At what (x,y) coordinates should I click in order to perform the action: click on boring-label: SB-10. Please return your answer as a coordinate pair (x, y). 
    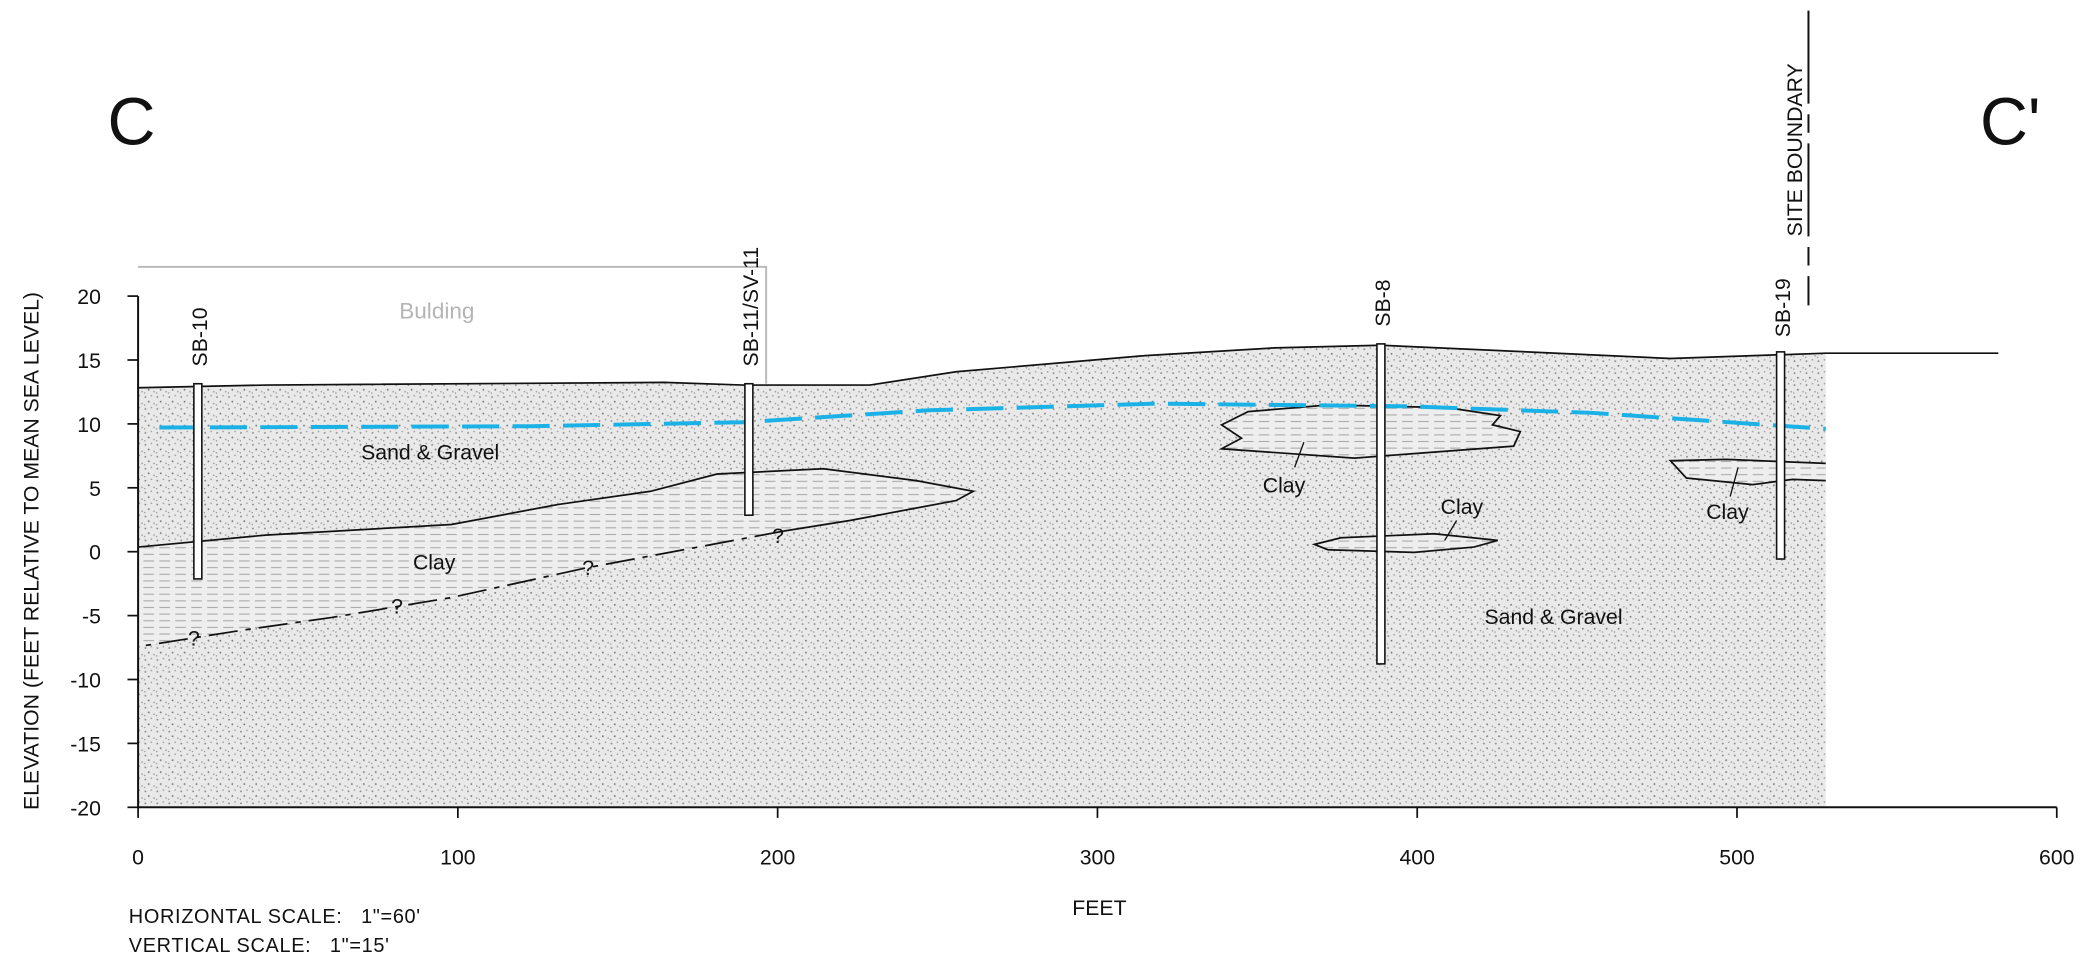
    Looking at the image, I should click on (200, 336).